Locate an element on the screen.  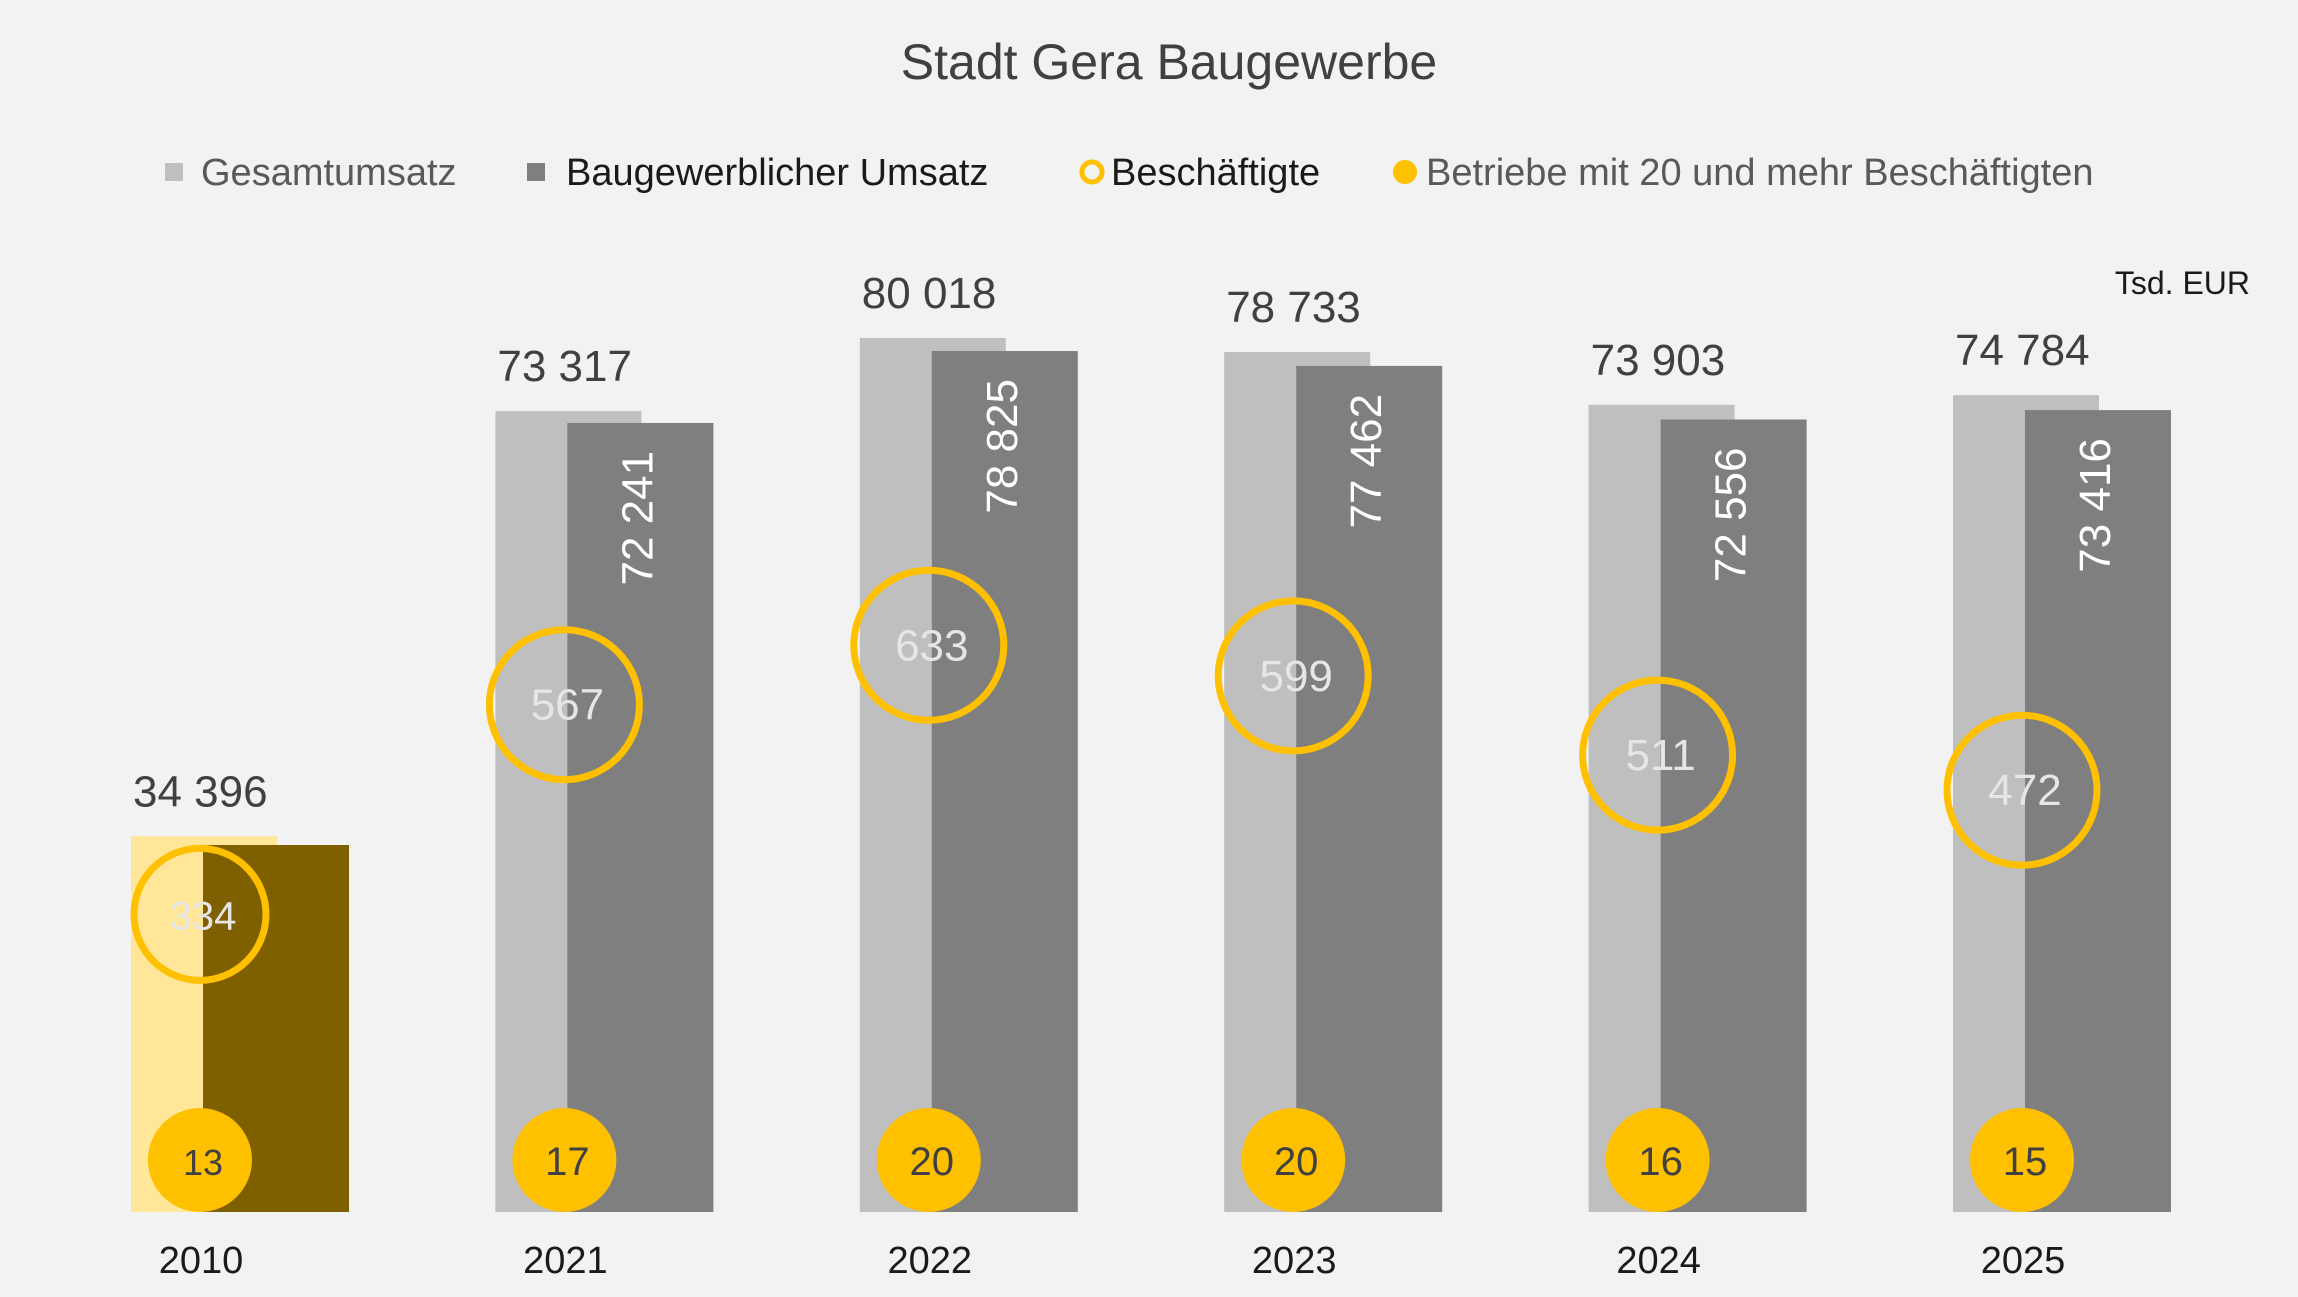
label-betriebe-2024: 16 is located at coordinates (1660, 1162).